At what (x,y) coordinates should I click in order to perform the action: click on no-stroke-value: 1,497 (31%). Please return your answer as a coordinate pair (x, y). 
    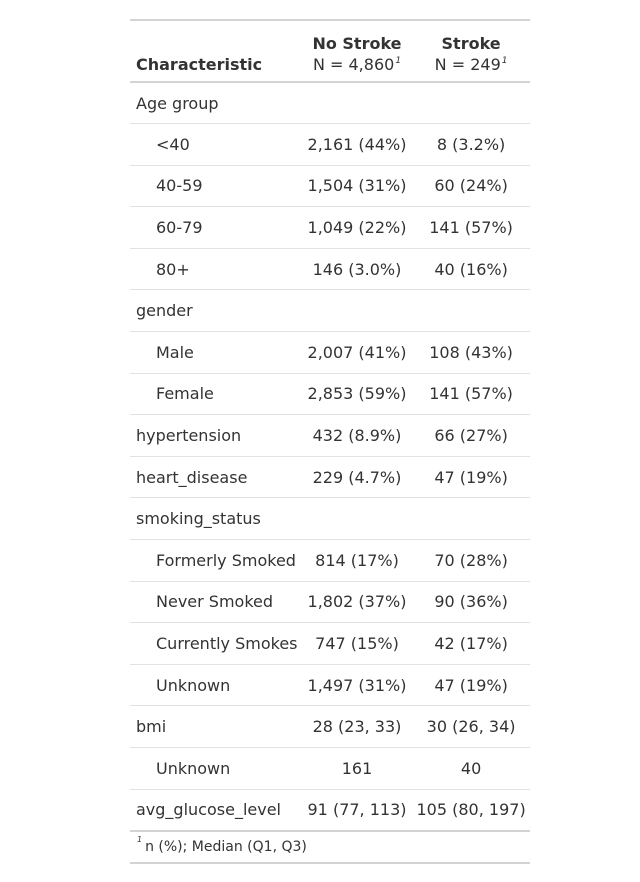
    Looking at the image, I should click on (356, 684).